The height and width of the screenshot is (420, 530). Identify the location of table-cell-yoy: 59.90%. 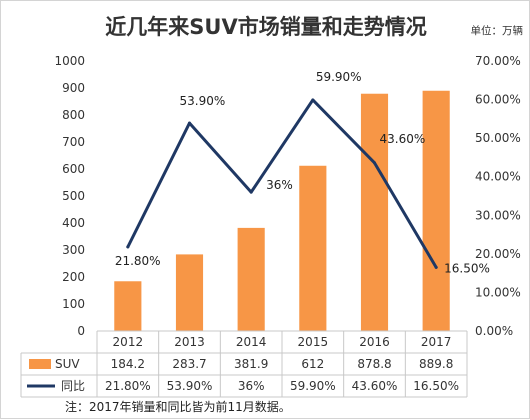
(313, 386).